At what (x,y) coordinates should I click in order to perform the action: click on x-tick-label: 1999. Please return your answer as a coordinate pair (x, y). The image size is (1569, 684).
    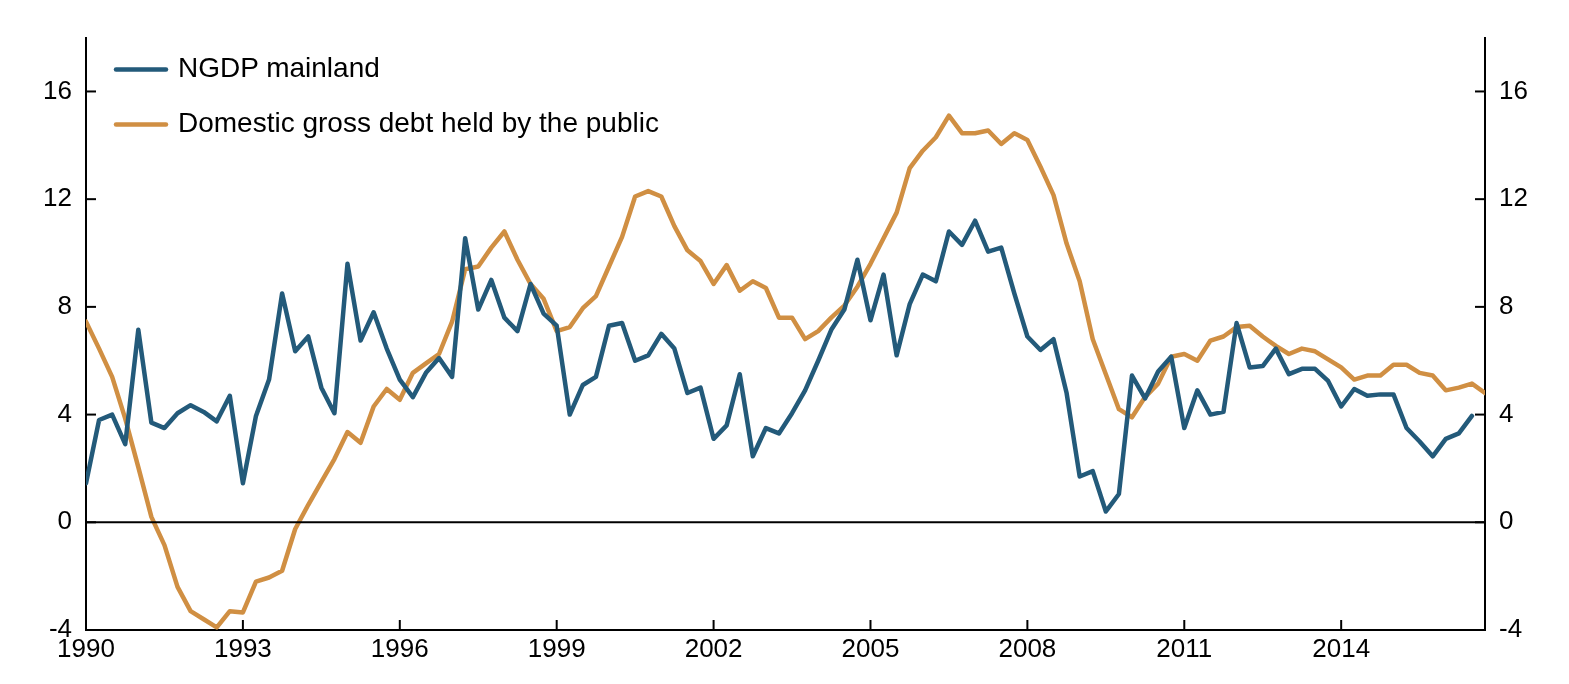
    Looking at the image, I should click on (556, 647).